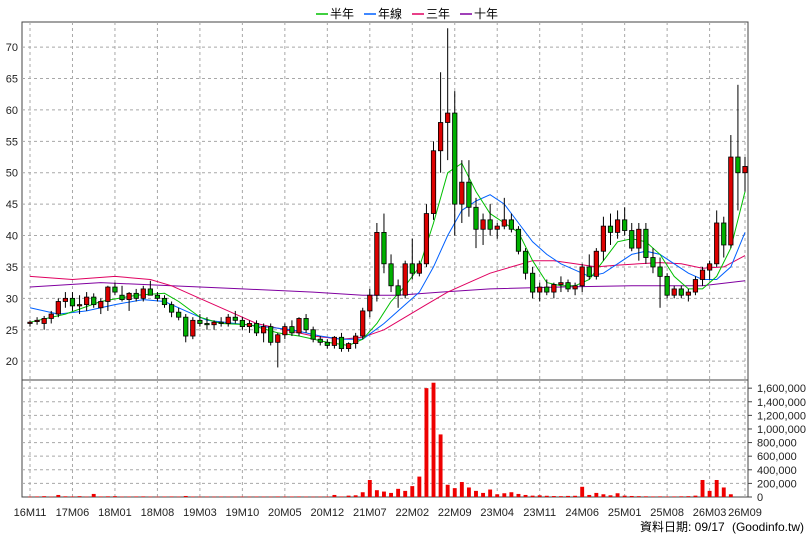 The width and height of the screenshot is (808, 540). What do you see at coordinates (781, 389) in the screenshot?
I see `volume-tick-label: 1,600,000` at bounding box center [781, 389].